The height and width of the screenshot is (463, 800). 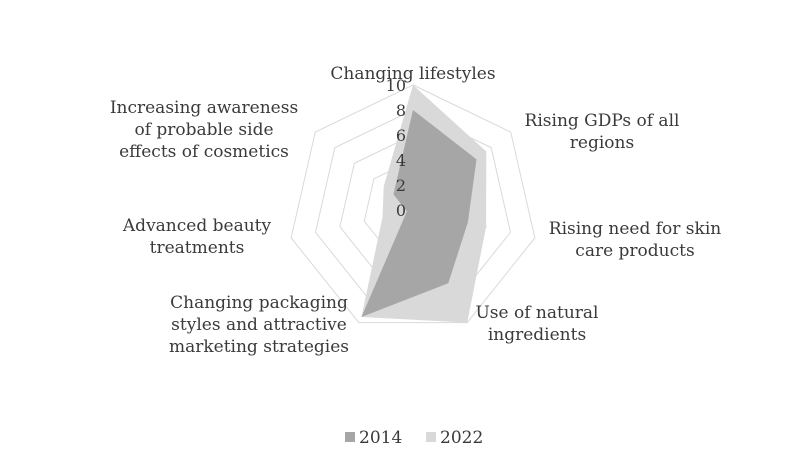 I want to click on tick-label-0: 0, so click(x=401, y=210).